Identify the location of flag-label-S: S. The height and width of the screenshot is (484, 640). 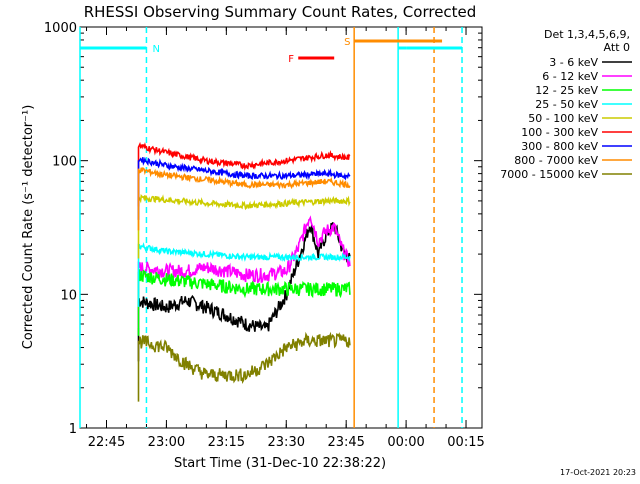
(347, 42).